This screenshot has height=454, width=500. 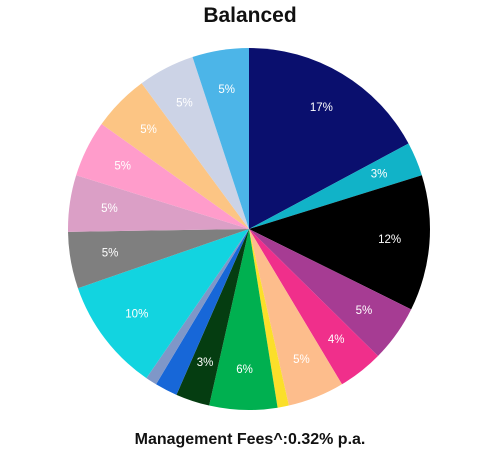 What do you see at coordinates (226, 90) in the screenshot?
I see `pie-slice-label-18: 5%` at bounding box center [226, 90].